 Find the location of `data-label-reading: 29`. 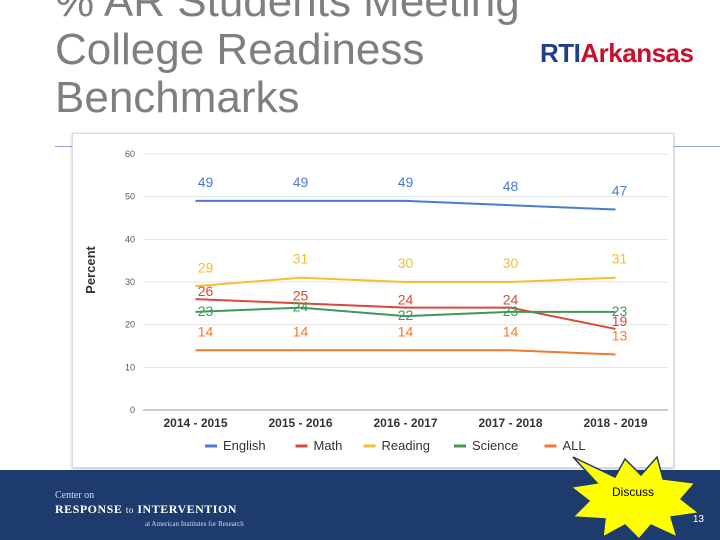

data-label-reading: 29 is located at coordinates (206, 267).